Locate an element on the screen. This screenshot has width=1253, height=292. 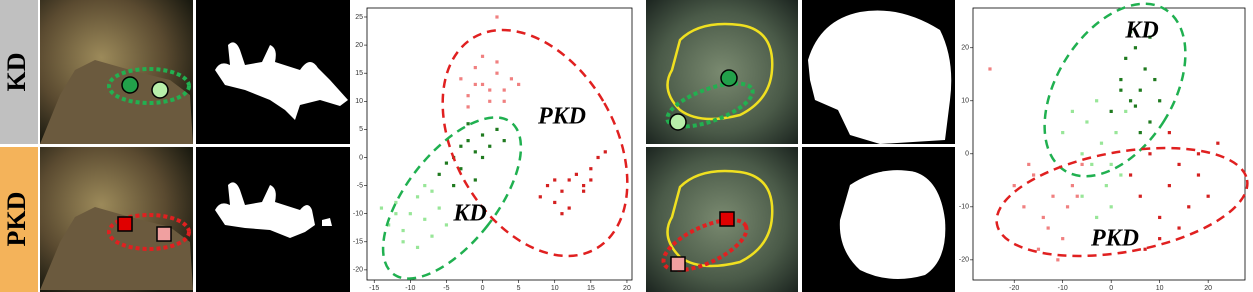
y-tick-label: 10 is located at coordinates (965, 101).